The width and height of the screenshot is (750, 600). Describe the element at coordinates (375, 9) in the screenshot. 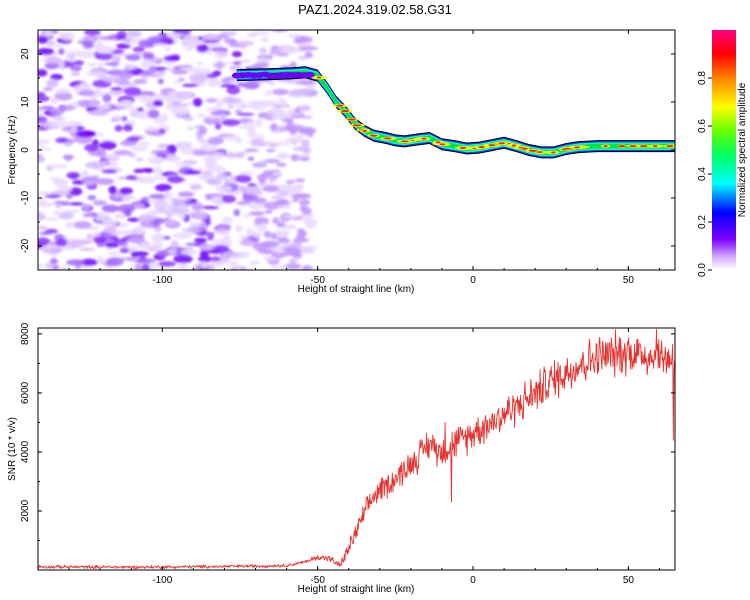

I see `chart-title: PAZ1.2024.319.02.58.G31` at that location.